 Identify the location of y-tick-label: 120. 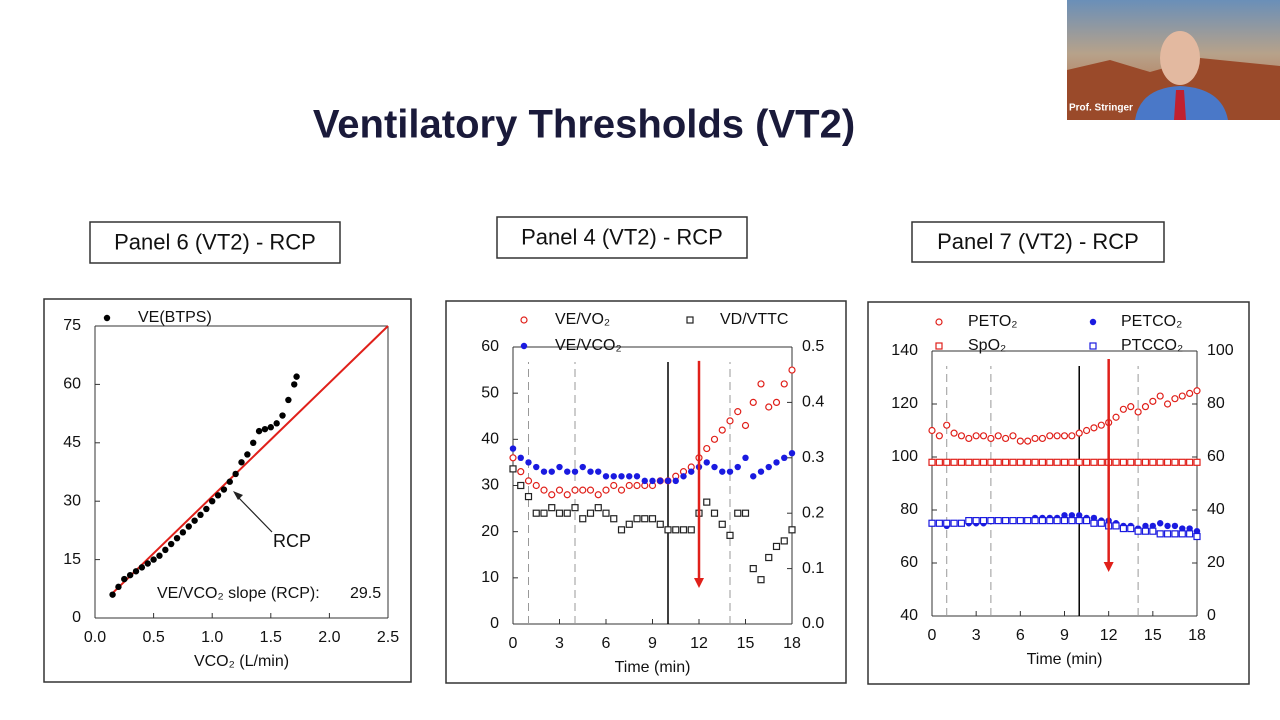
(904, 403).